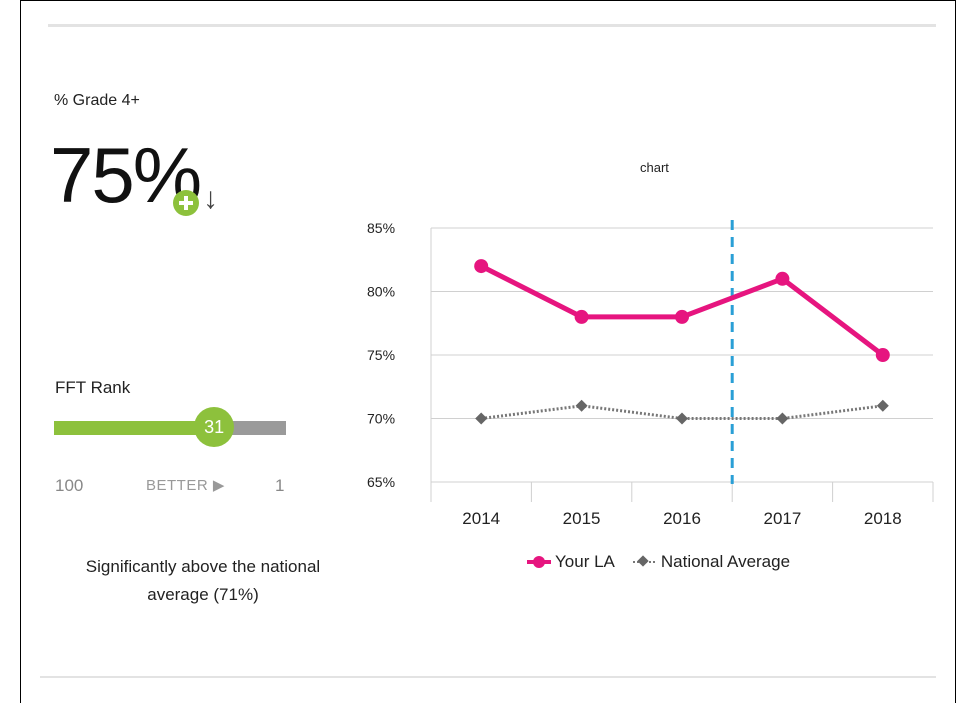 This screenshot has width=960, height=704. I want to click on top-divider, so click(492, 25).